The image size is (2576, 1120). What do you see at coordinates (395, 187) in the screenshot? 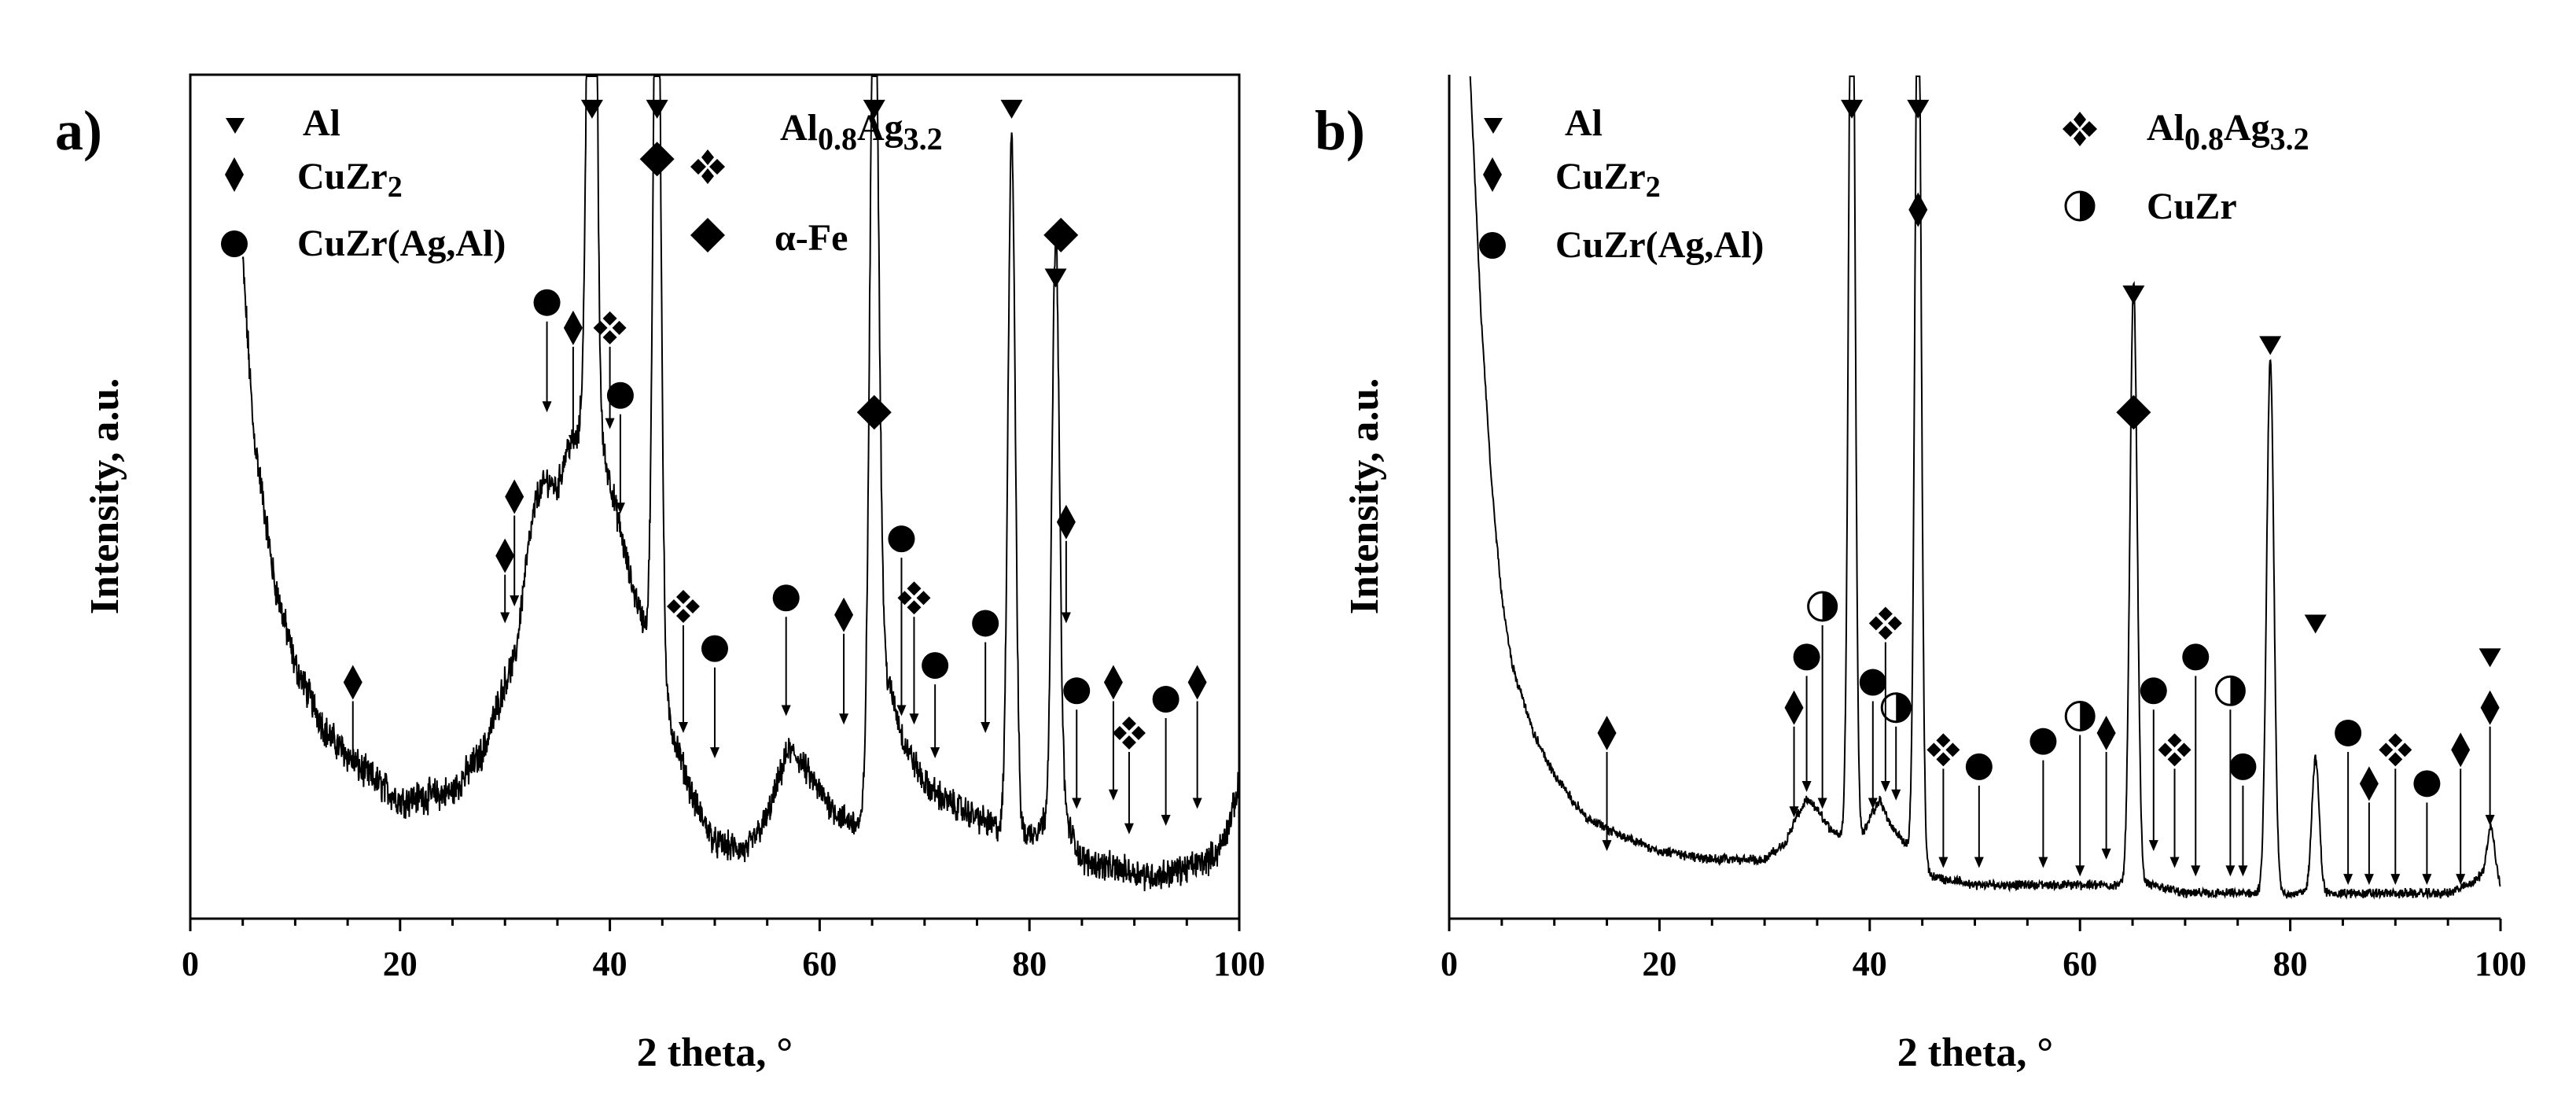
I see `legend-label-cuzr2-sub: 2` at bounding box center [395, 187].